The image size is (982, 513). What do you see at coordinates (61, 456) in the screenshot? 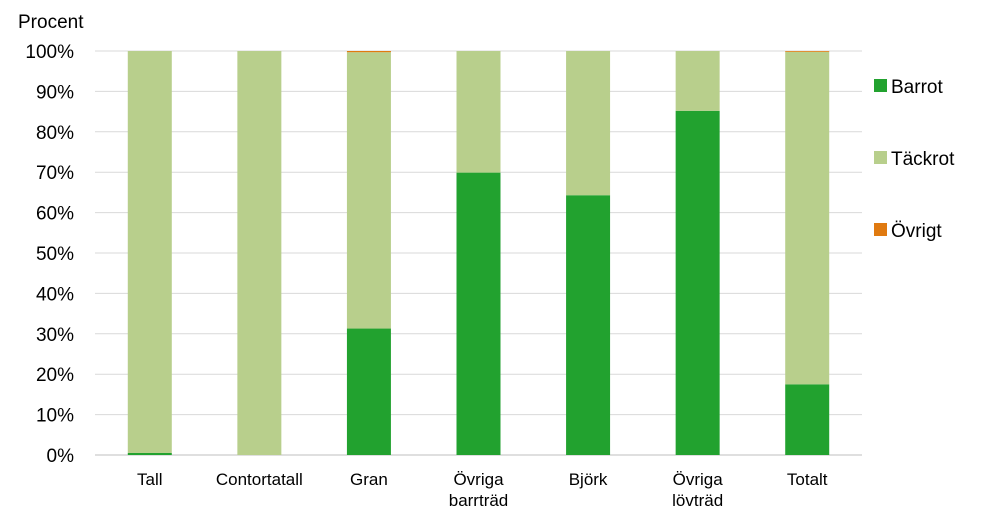
I see `y-tick-label: 0%` at bounding box center [61, 456].